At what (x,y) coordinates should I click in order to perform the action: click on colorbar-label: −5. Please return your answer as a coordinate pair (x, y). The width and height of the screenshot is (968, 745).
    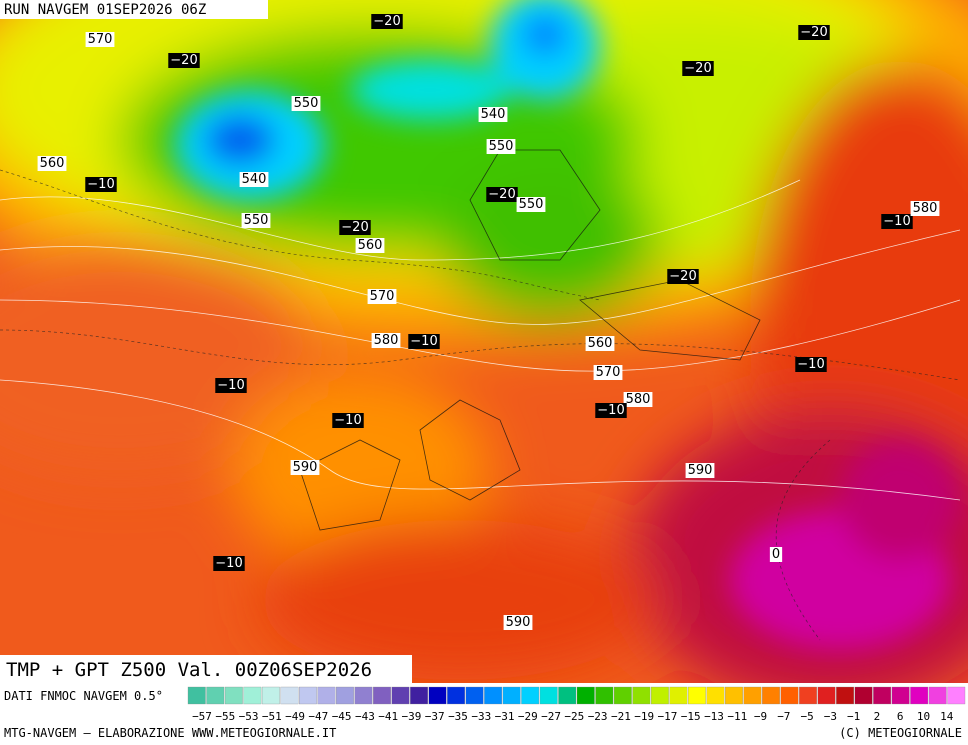
    Looking at the image, I should click on (806, 716).